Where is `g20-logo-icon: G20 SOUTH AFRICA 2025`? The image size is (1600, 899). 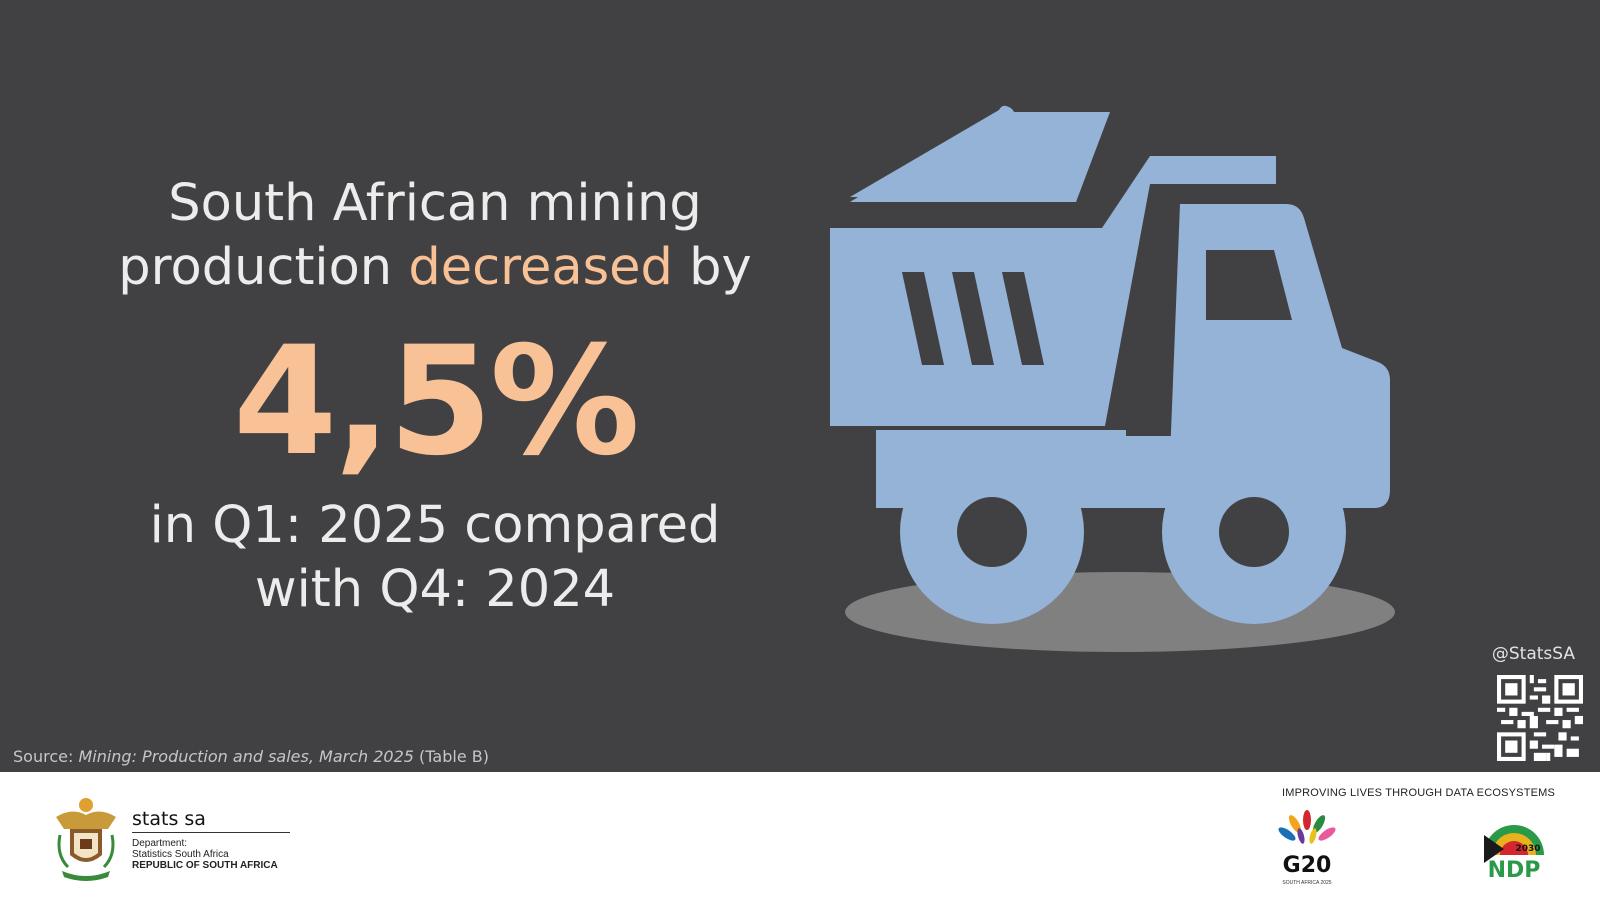
g20-logo-icon: G20 SOUTH AFRICA 2025 is located at coordinates (1307, 848).